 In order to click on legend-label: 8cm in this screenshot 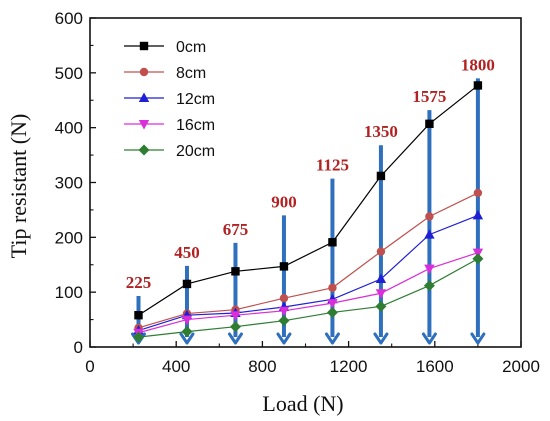, I will do `click(191, 73)`.